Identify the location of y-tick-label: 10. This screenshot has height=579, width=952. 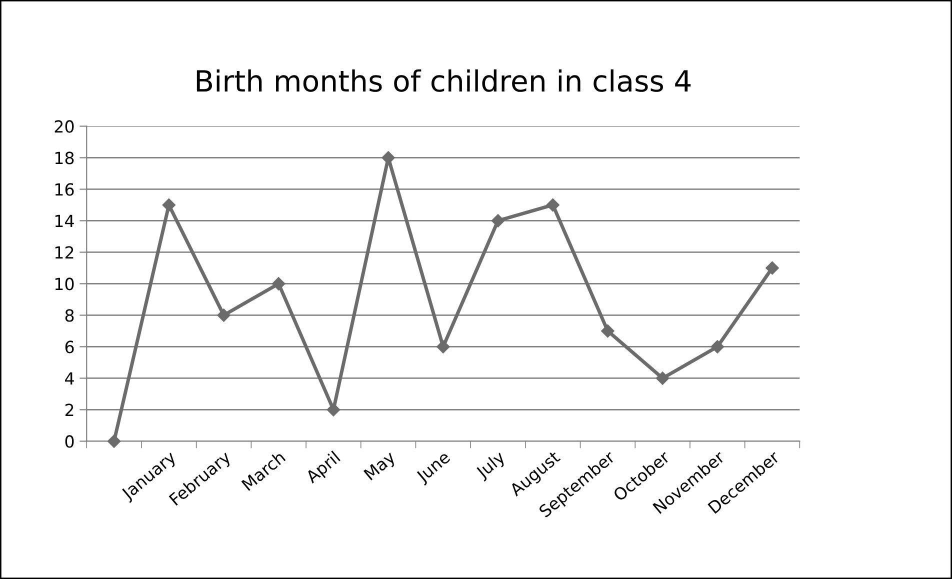
(64, 284).